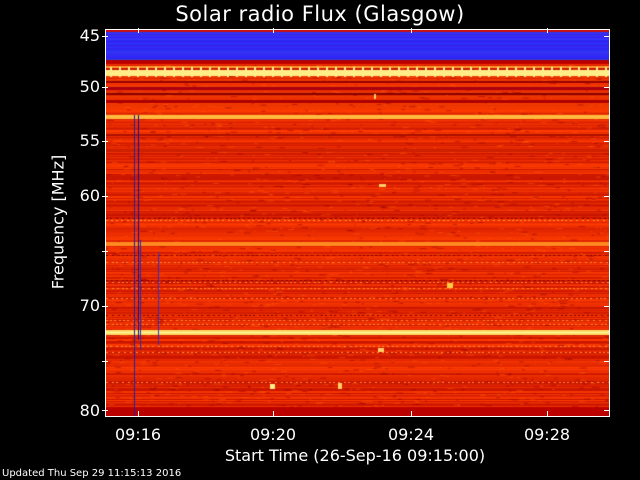 This screenshot has width=640, height=480. I want to click on y-tick-label: 80, so click(89, 410).